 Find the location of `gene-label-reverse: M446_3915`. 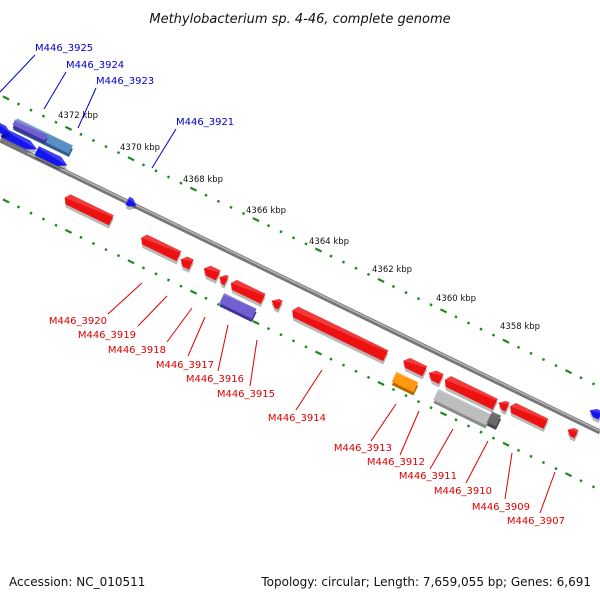

gene-label-reverse: M446_3915 is located at coordinates (246, 394).